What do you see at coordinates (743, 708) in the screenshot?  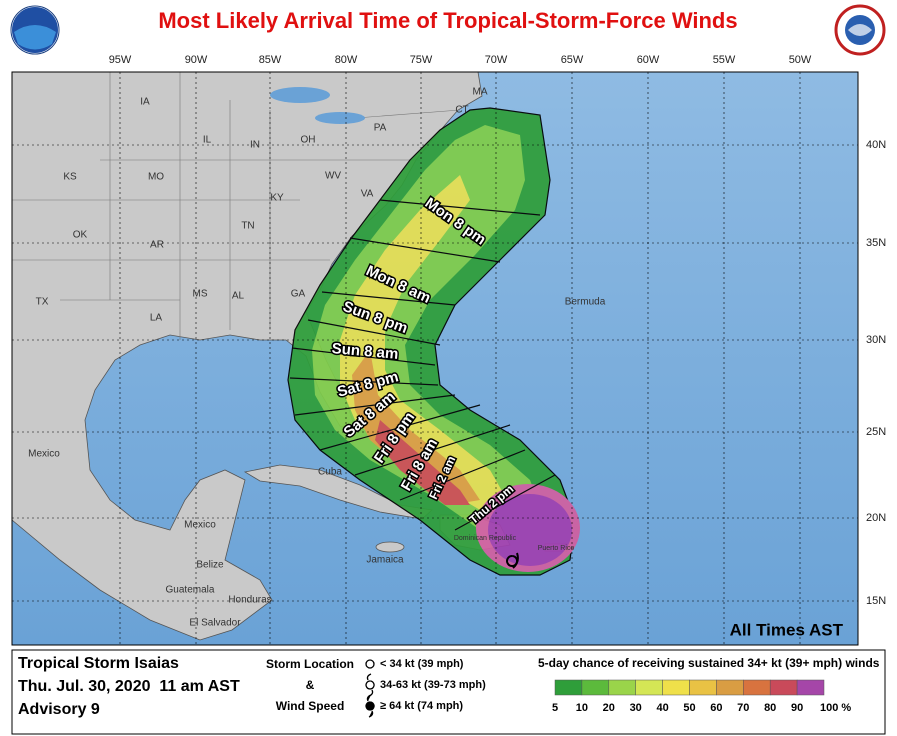 I see `scale-label: 70` at bounding box center [743, 708].